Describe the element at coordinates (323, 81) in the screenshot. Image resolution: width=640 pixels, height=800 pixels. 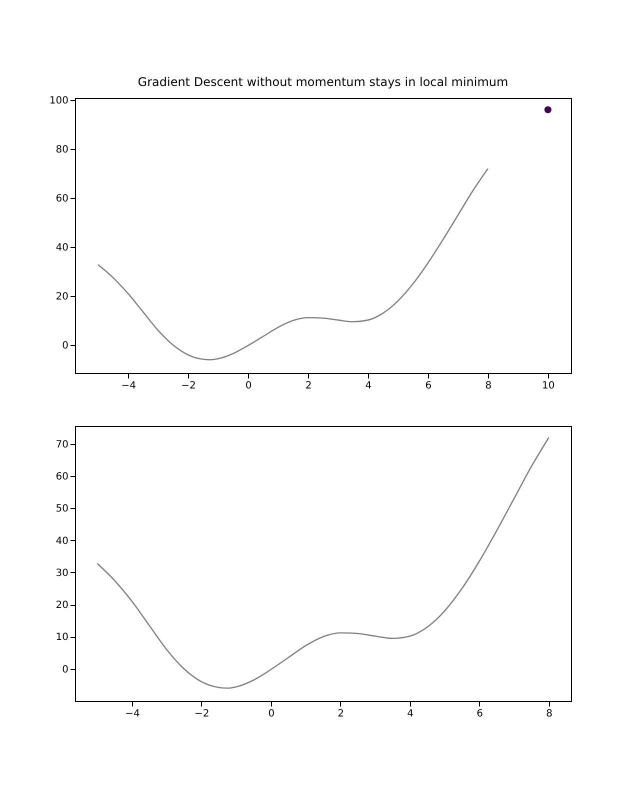
I see `chart-title: Gradient Descent without momentum stays in local minimum` at that location.